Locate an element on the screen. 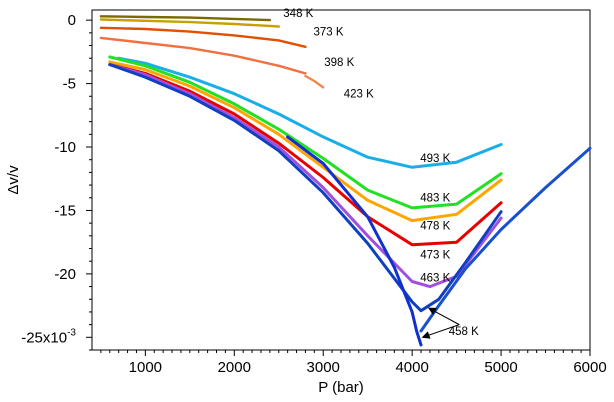 Image resolution: width=614 pixels, height=402 pixels. series-label: 373 K is located at coordinates (329, 32).